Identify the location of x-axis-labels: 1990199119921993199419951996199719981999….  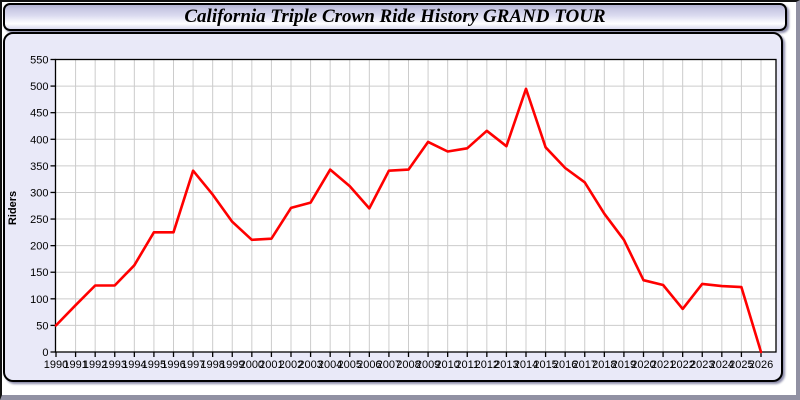
(408, 365).